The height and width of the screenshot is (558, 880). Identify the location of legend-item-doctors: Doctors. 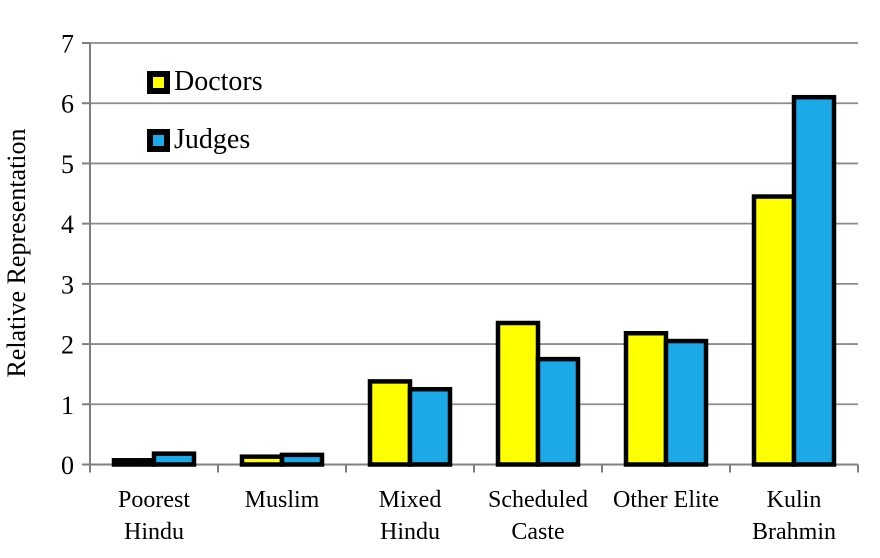
(205, 81).